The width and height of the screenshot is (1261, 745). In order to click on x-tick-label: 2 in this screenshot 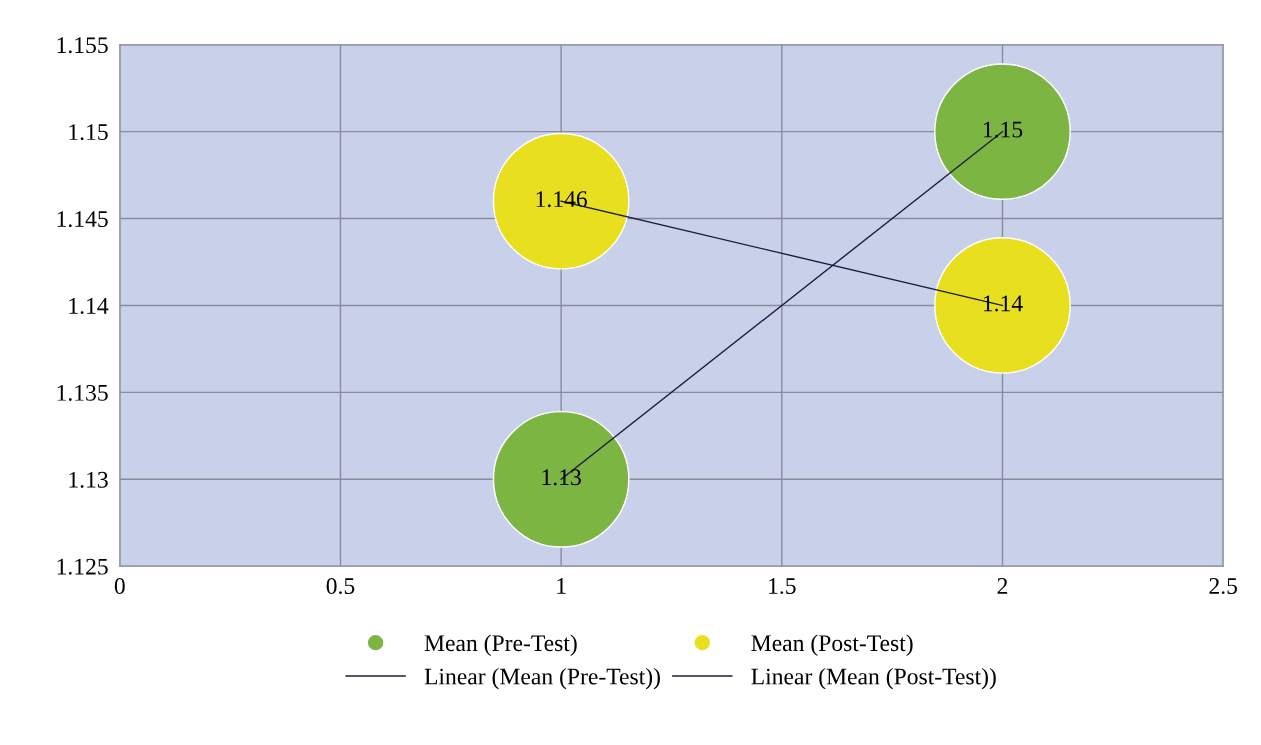, I will do `click(1002, 586)`.